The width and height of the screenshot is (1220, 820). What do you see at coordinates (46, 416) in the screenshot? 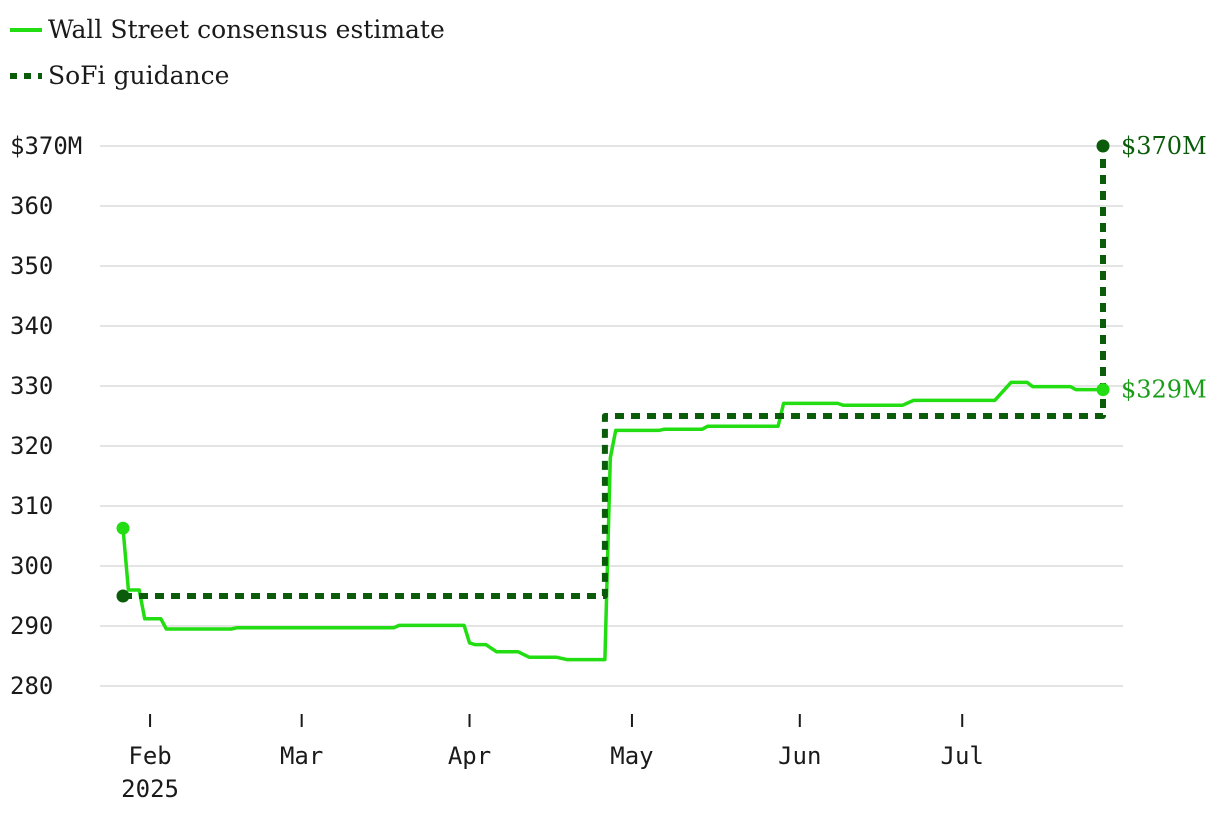
I see `y-axis: 280 290 300 310 320 330 340 350 360 $370M` at bounding box center [46, 416].